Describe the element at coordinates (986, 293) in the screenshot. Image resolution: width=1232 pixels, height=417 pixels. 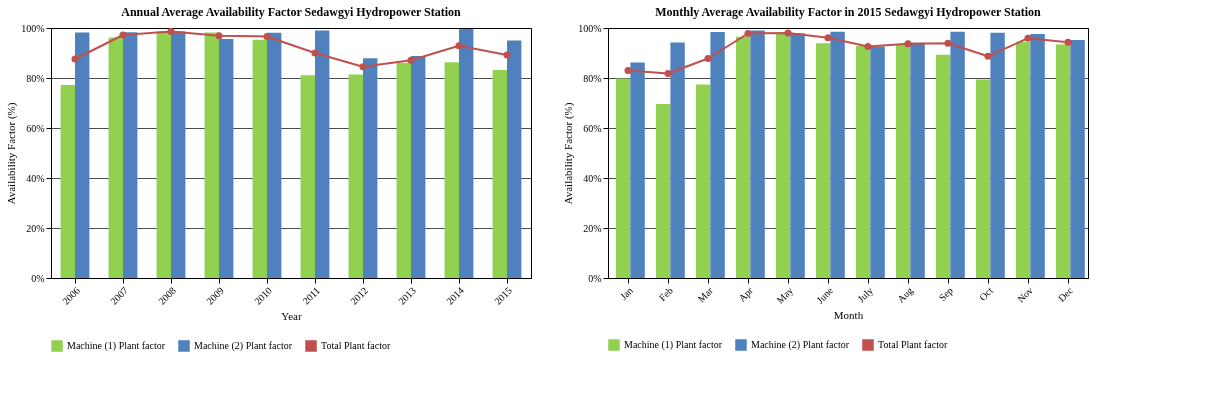
I see `x-tick-label: Oct` at that location.